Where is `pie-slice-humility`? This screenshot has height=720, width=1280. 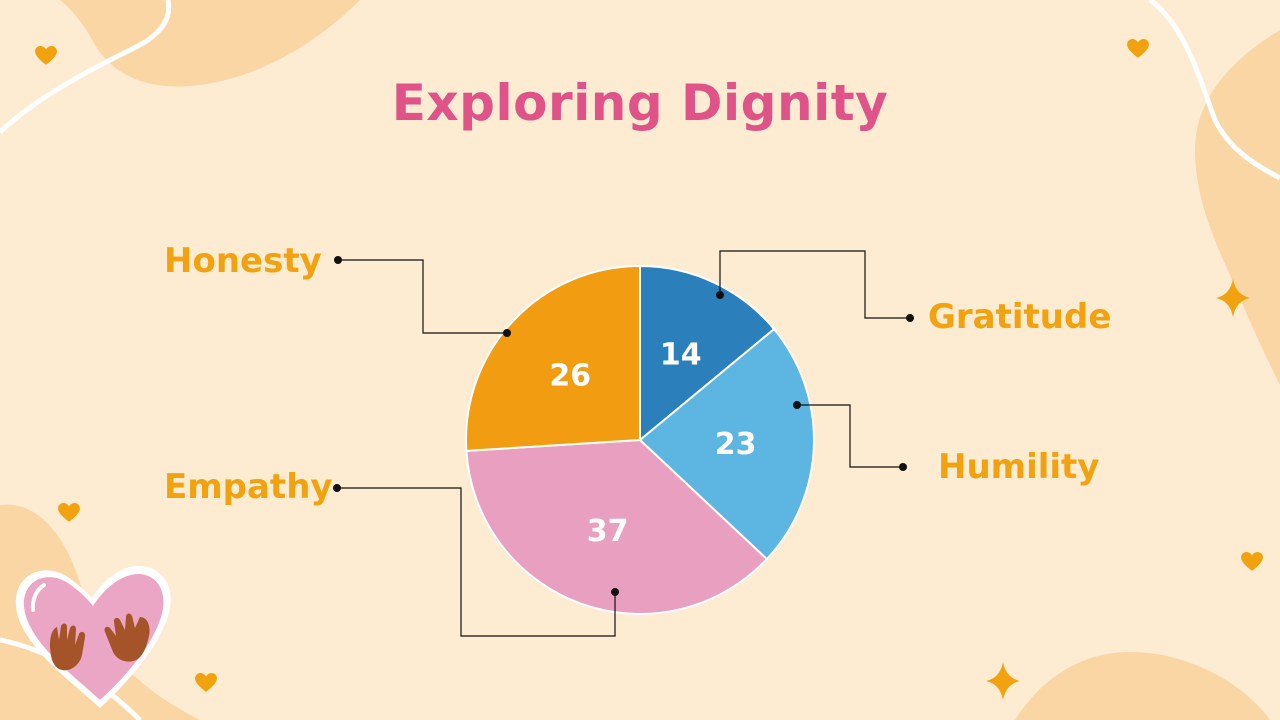
pie-slice-humility is located at coordinates (726, 444).